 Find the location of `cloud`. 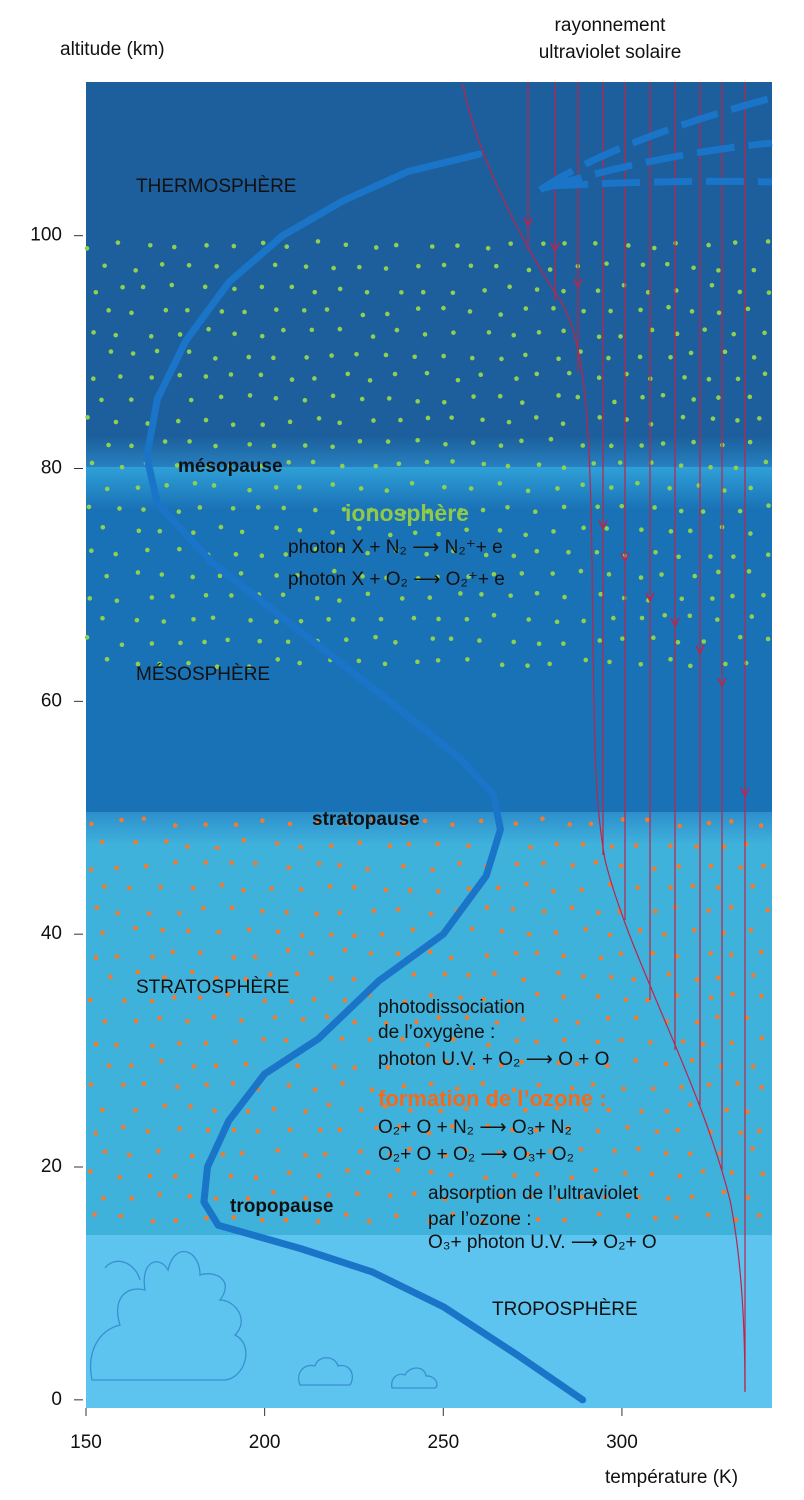

cloud is located at coordinates (414, 1378).